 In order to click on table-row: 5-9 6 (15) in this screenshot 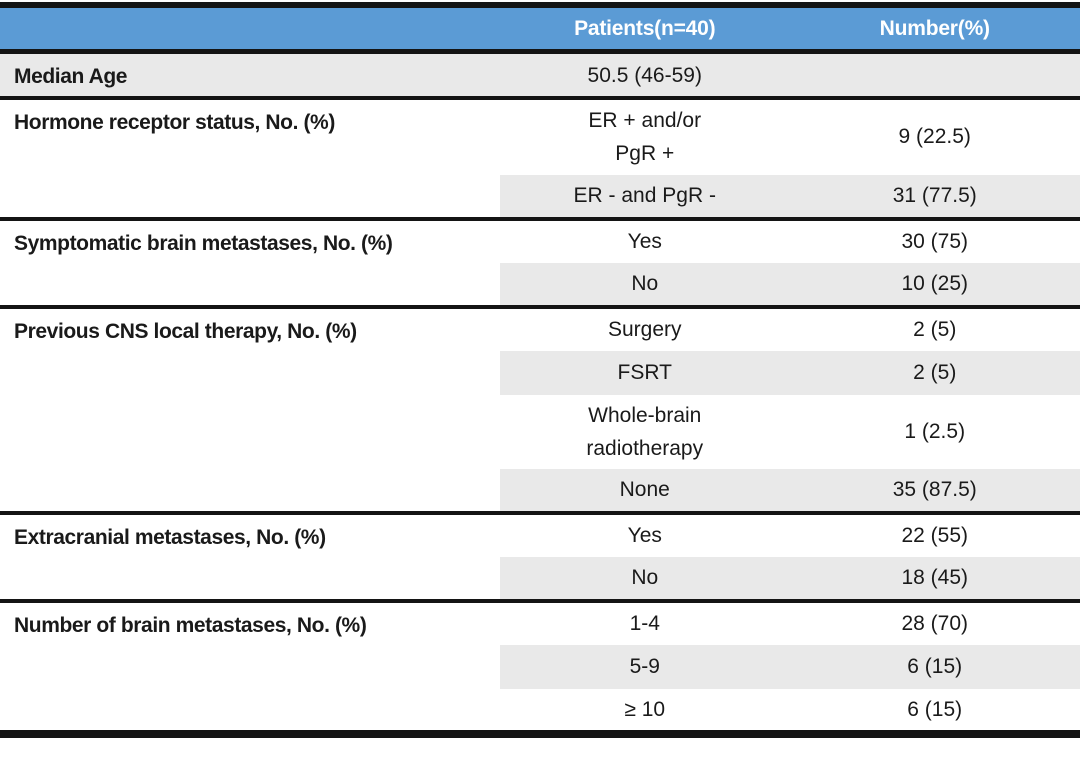, I will do `click(540, 666)`.